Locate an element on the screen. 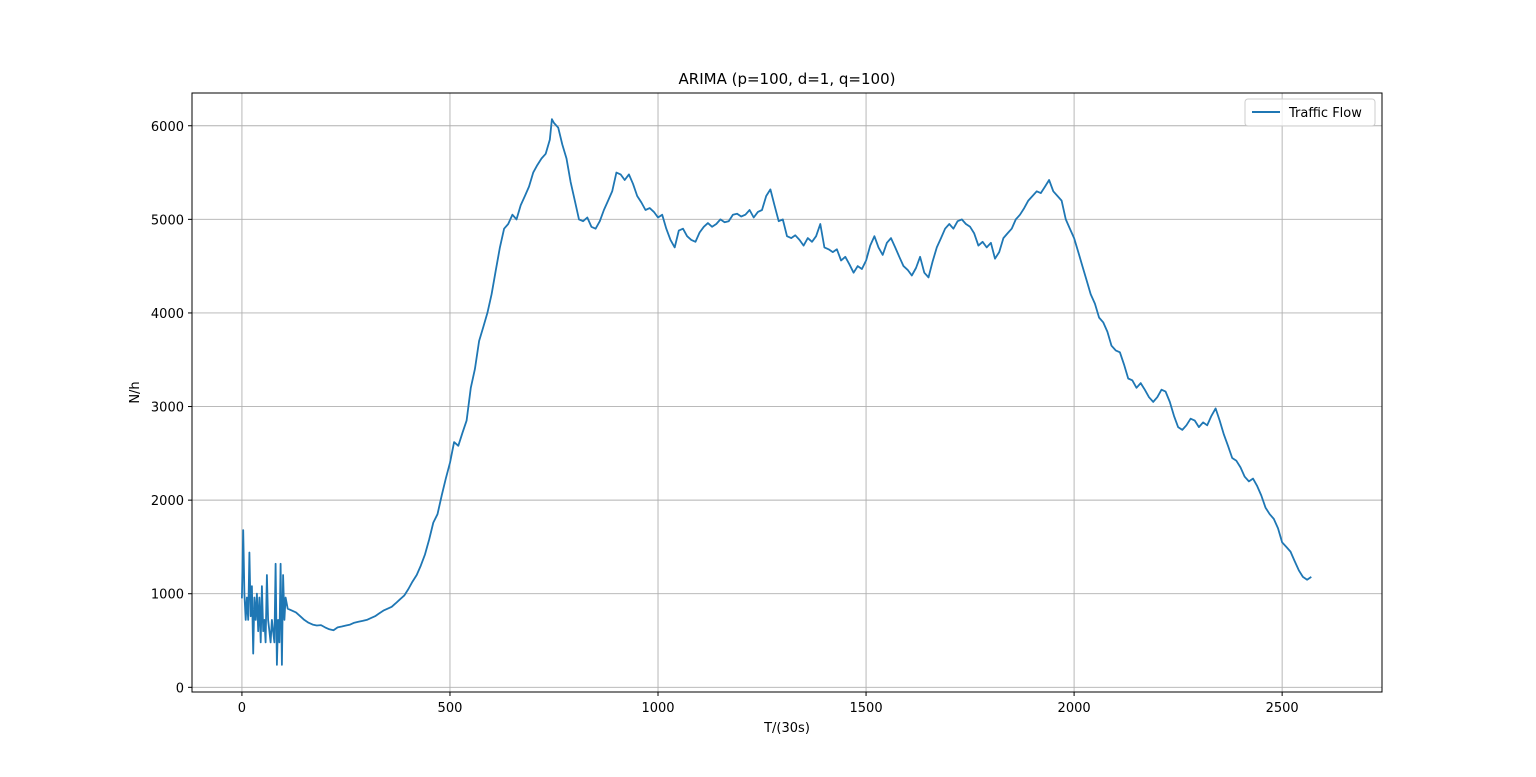  y-tick-label: 1000 is located at coordinates (167, 595).